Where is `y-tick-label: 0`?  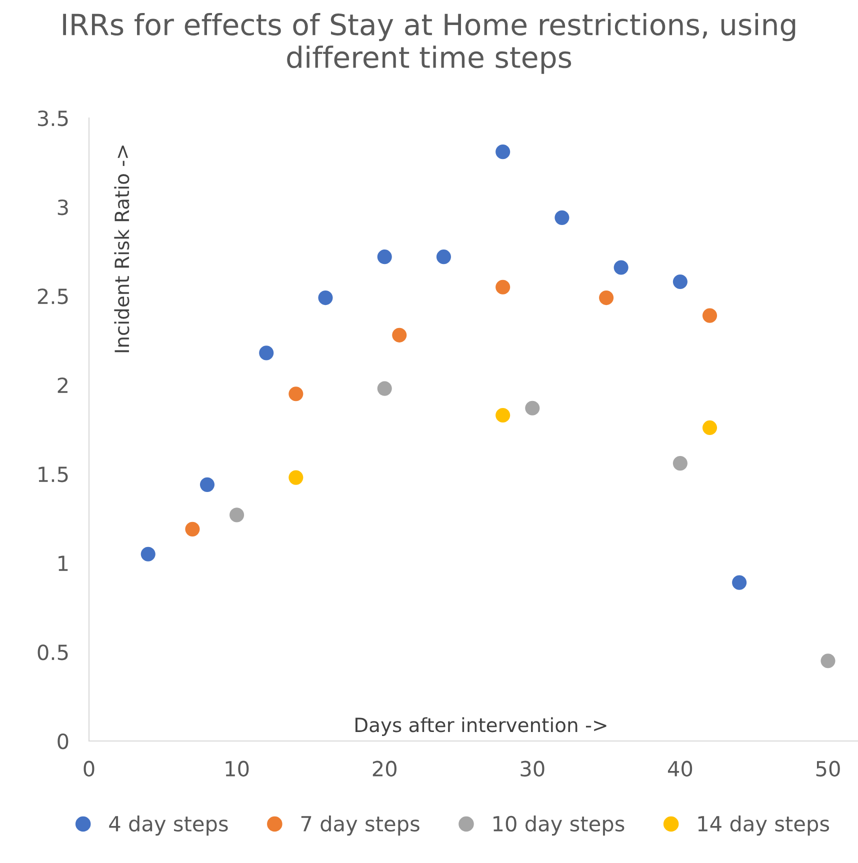
y-tick-label: 0 is located at coordinates (63, 741).